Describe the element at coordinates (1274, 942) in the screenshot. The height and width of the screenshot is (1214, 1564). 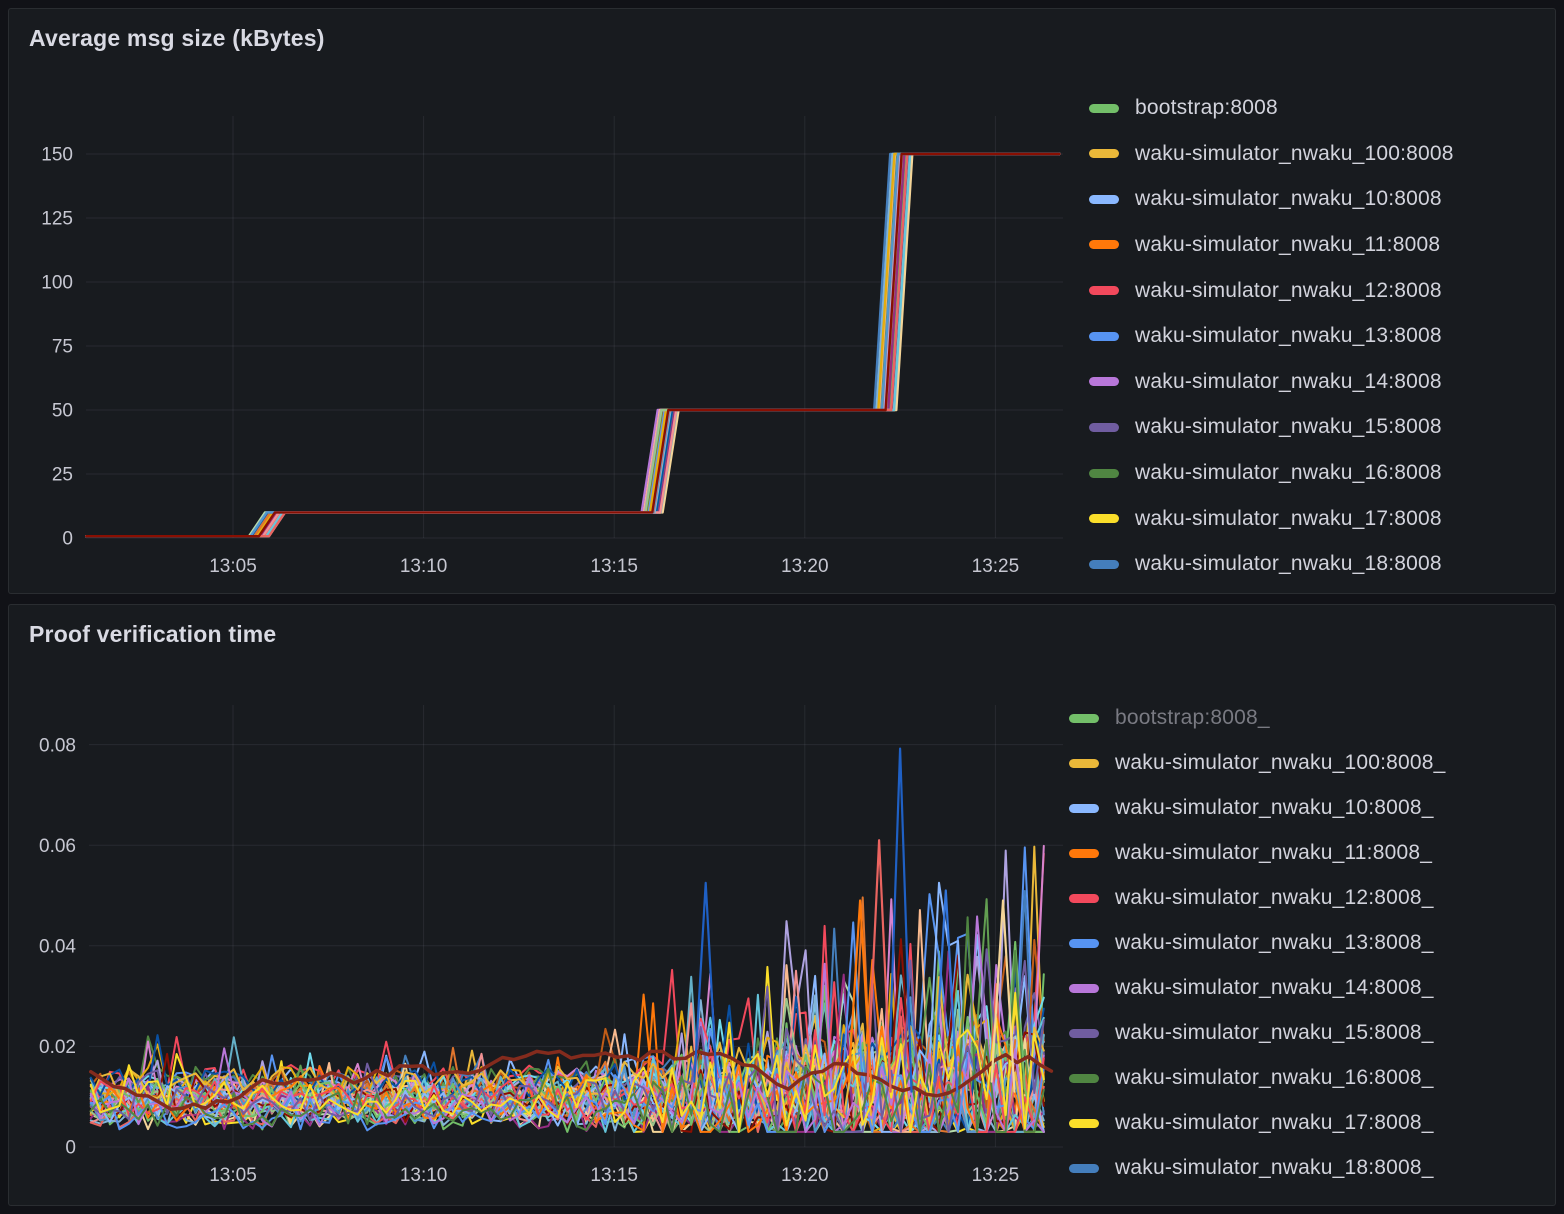
I see `legend-label: waku-simulator_nwaku_13:8008_` at that location.